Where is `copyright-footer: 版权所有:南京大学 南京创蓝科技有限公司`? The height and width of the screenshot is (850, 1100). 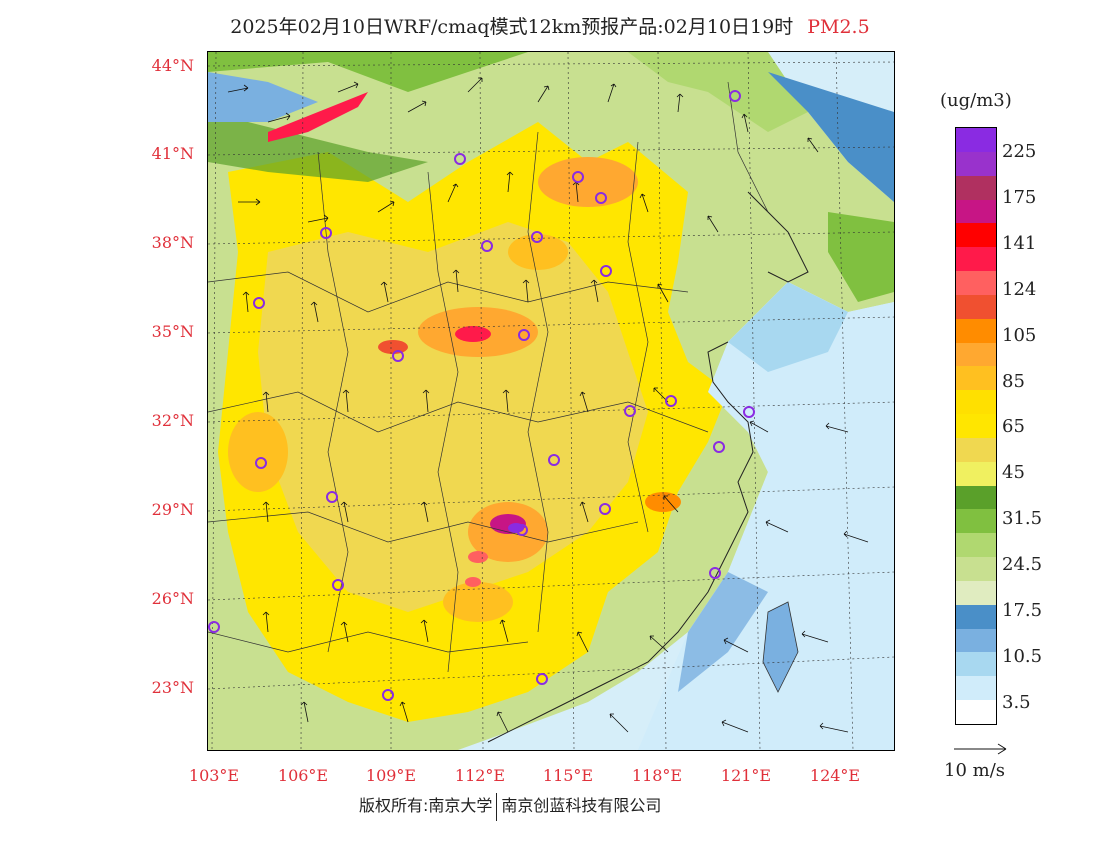
copyright-footer: 版权所有:南京大学 南京创蓝科技有限公司 is located at coordinates (510, 806).